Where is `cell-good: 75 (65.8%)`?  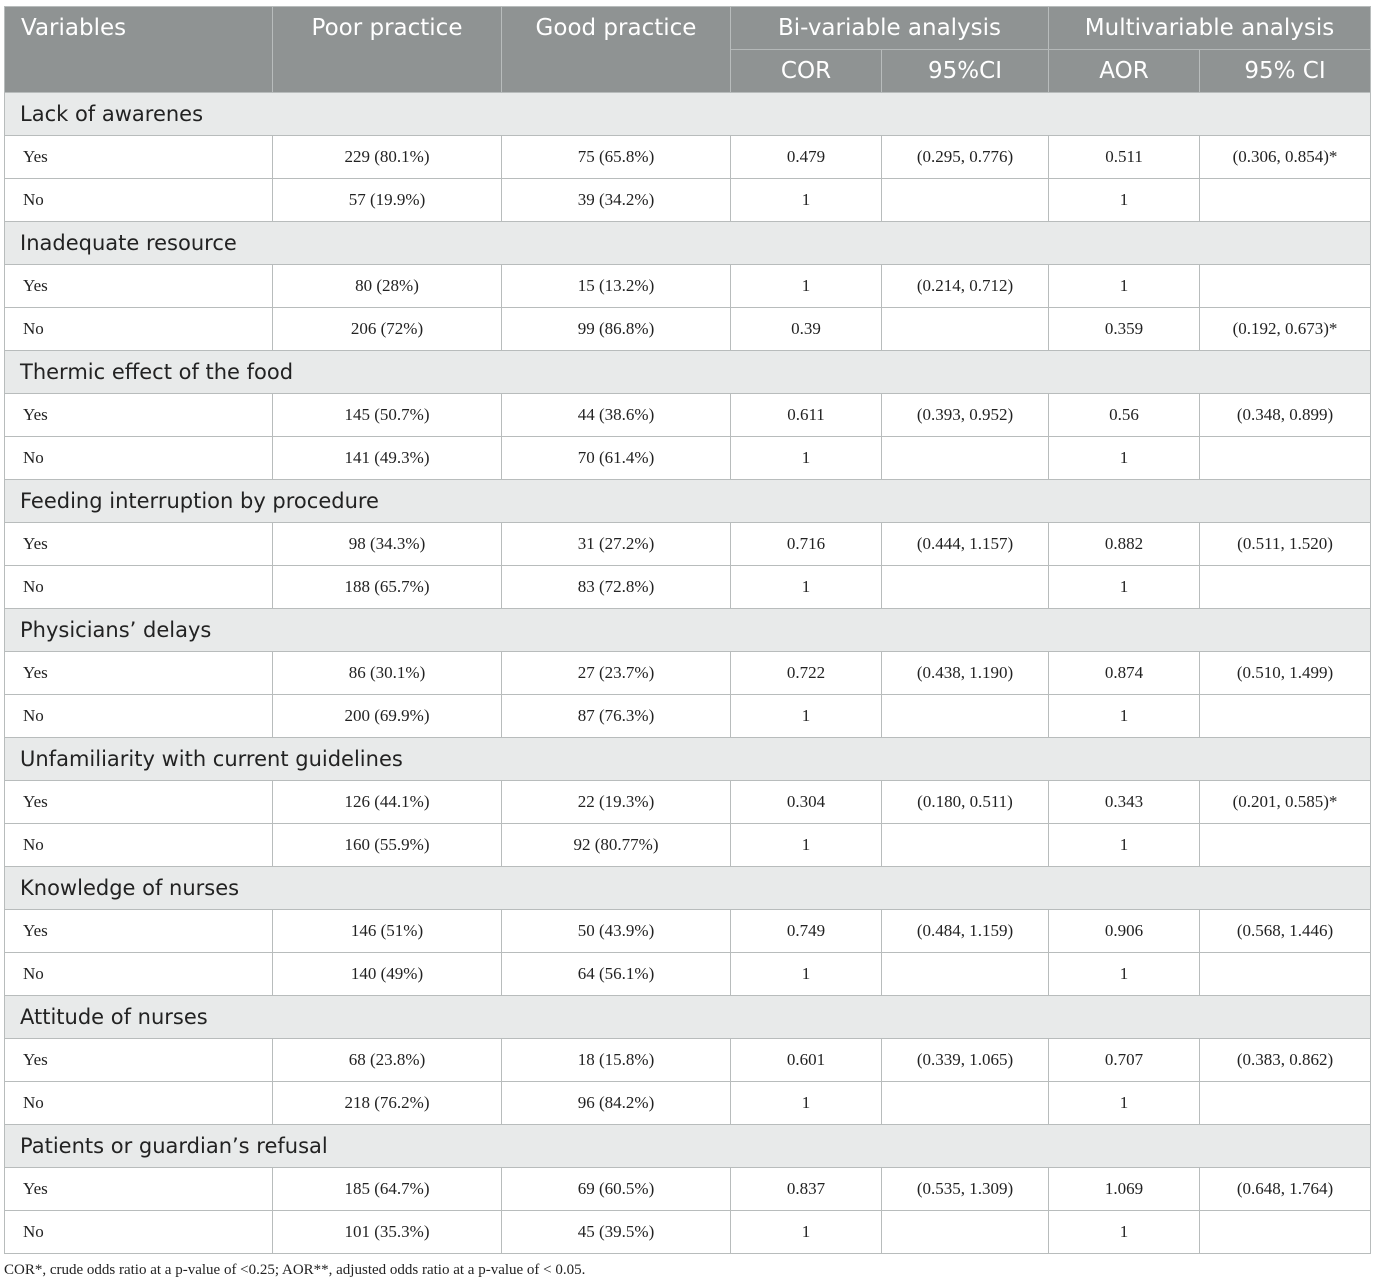
cell-good: 75 (65.8%) is located at coordinates (616, 157).